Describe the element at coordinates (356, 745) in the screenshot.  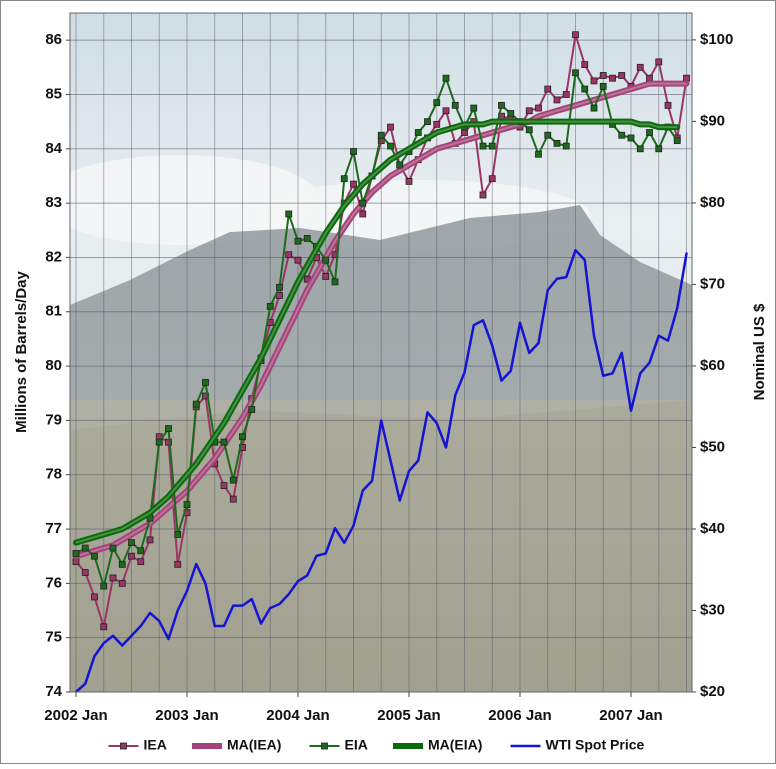
I see `legend-label: EIA` at that location.